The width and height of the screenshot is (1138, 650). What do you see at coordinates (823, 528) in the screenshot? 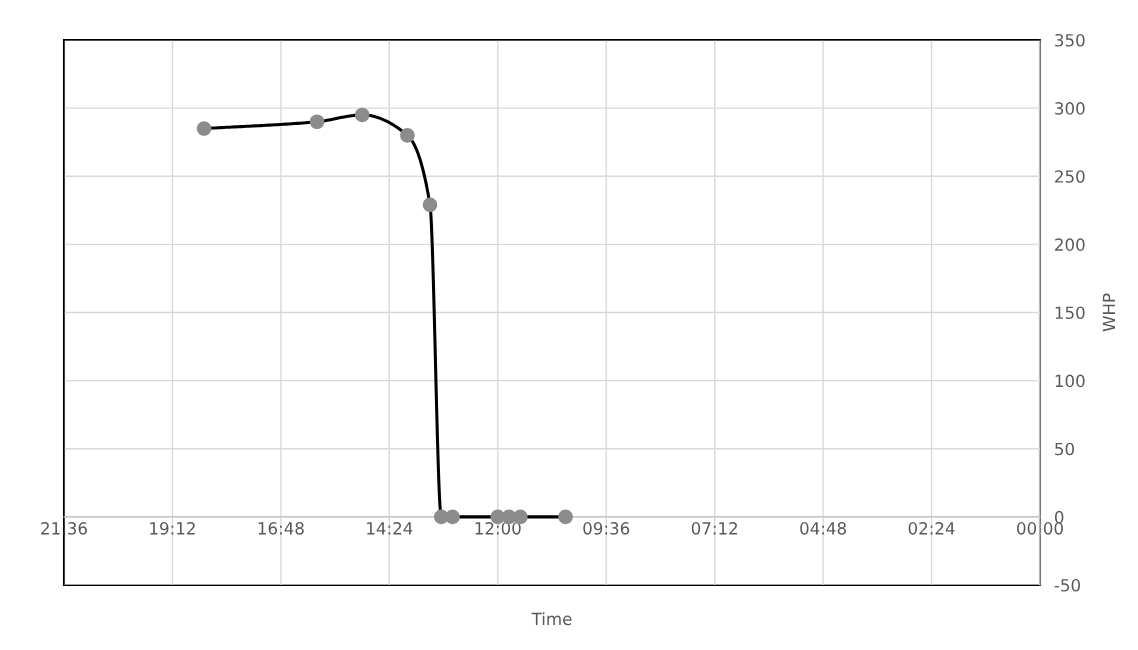
I see `x-tick-label: 04:48` at bounding box center [823, 528].